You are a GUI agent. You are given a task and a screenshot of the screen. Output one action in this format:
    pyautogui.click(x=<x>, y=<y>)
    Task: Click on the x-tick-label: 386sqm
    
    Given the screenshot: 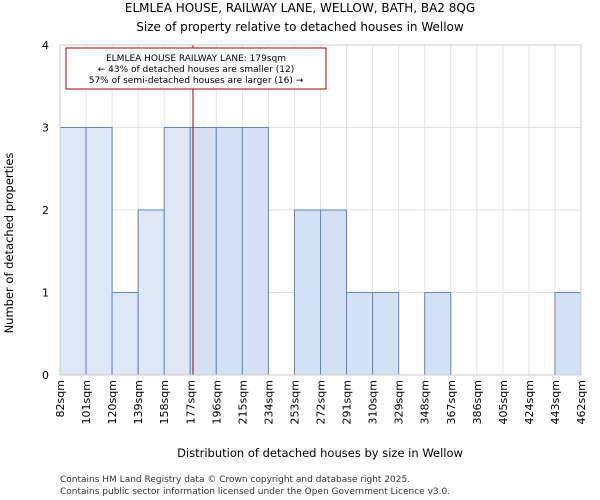 What is the action you would take?
    pyautogui.click(x=477, y=402)
    